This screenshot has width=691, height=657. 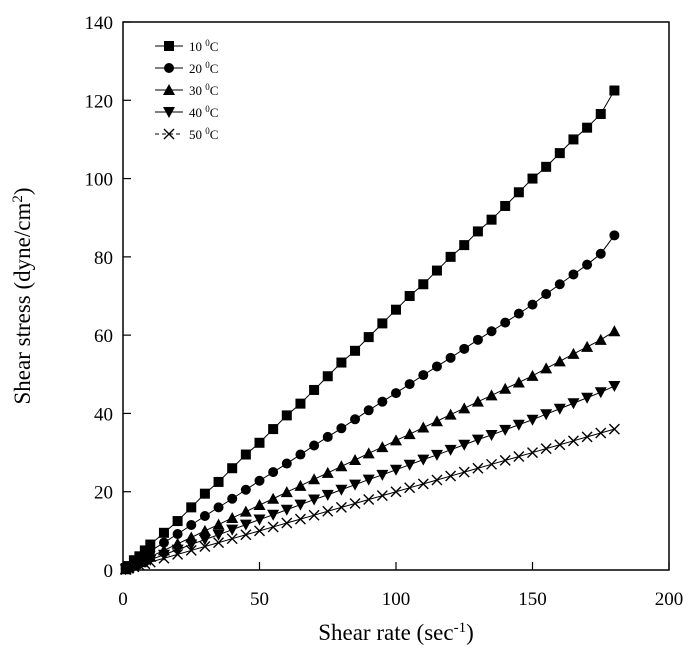 I want to click on y-axis-title: Shear stress (dyne/cm2), so click(x=22, y=295).